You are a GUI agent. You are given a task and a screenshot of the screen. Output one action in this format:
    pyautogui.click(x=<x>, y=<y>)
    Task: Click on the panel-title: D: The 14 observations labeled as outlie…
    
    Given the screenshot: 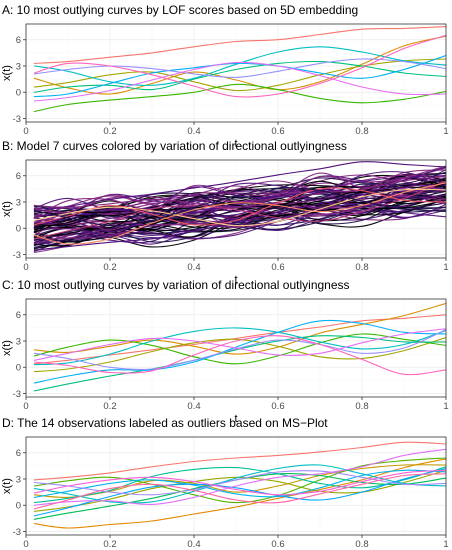 What is the action you would take?
    pyautogui.click(x=165, y=423)
    